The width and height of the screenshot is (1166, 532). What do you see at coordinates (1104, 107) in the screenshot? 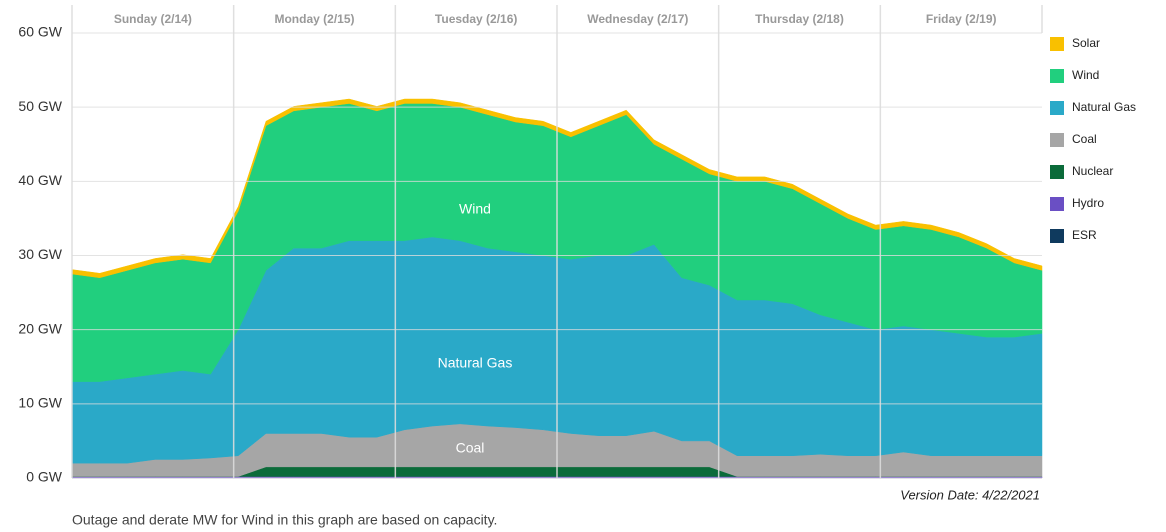
I see `legend-label: Natural Gas` at bounding box center [1104, 107].